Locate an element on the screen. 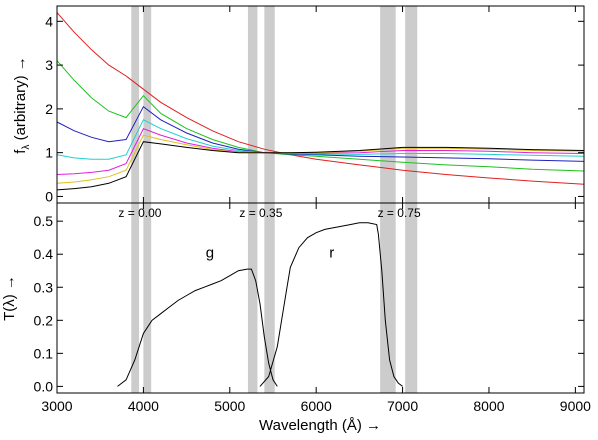 The width and height of the screenshot is (598, 440). top-y-axis-label-sub: λ is located at coordinates (26, 147).